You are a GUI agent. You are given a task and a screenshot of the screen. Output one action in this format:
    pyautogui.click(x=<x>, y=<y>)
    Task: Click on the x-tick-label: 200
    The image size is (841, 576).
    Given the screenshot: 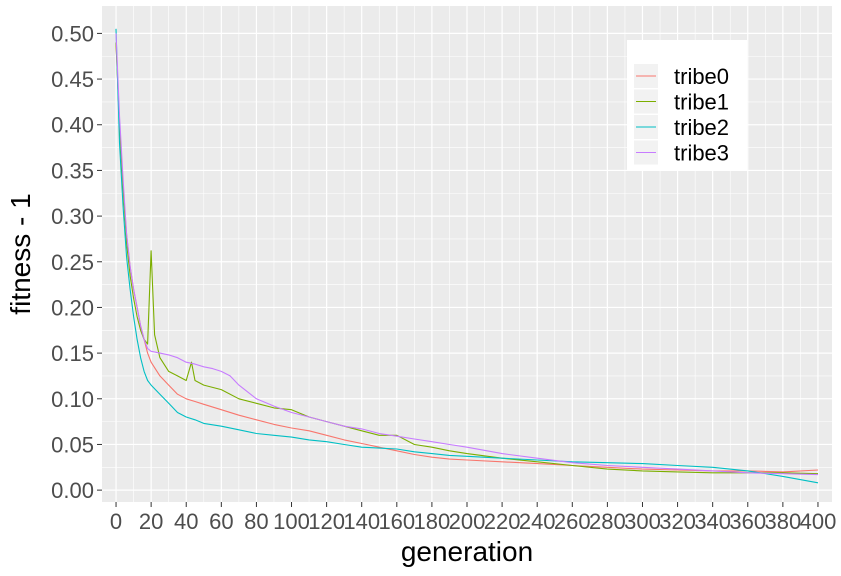 What is the action you would take?
    pyautogui.click(x=467, y=521)
    